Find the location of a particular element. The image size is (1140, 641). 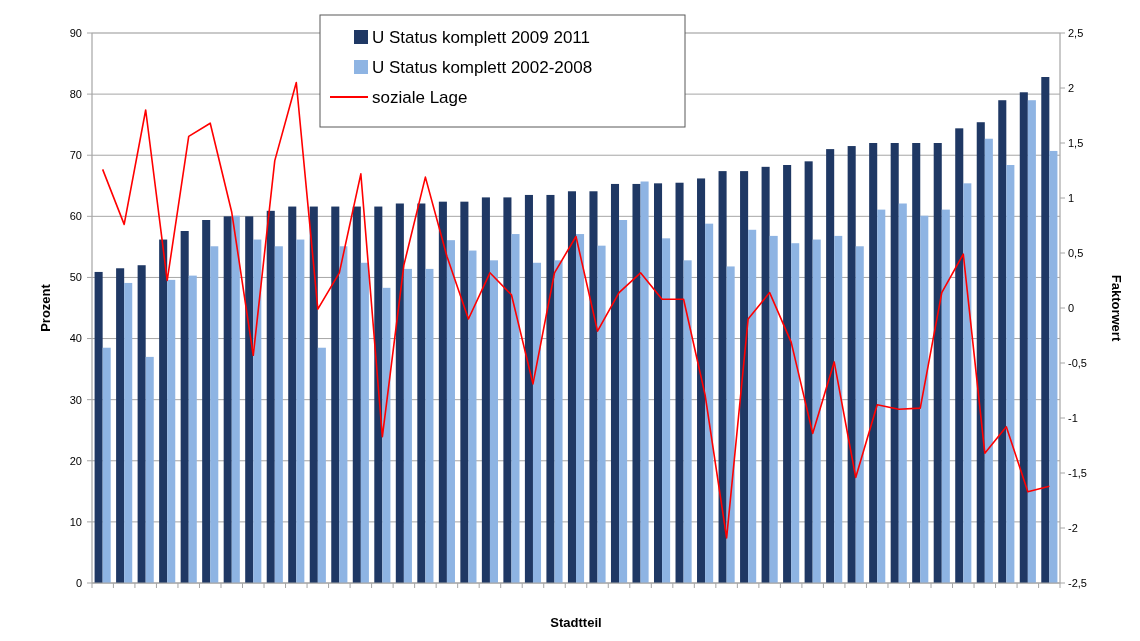

y2-axis-title: Faktorwert is located at coordinates (1116, 308).